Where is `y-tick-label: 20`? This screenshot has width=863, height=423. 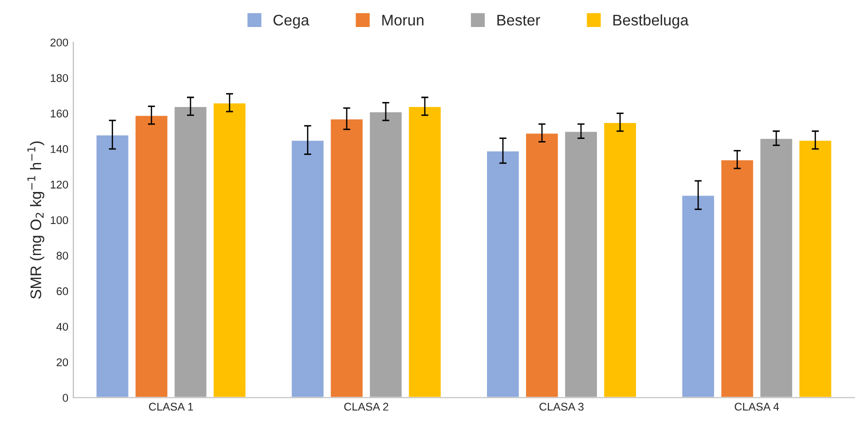
y-tick-label: 20 is located at coordinates (62, 362).